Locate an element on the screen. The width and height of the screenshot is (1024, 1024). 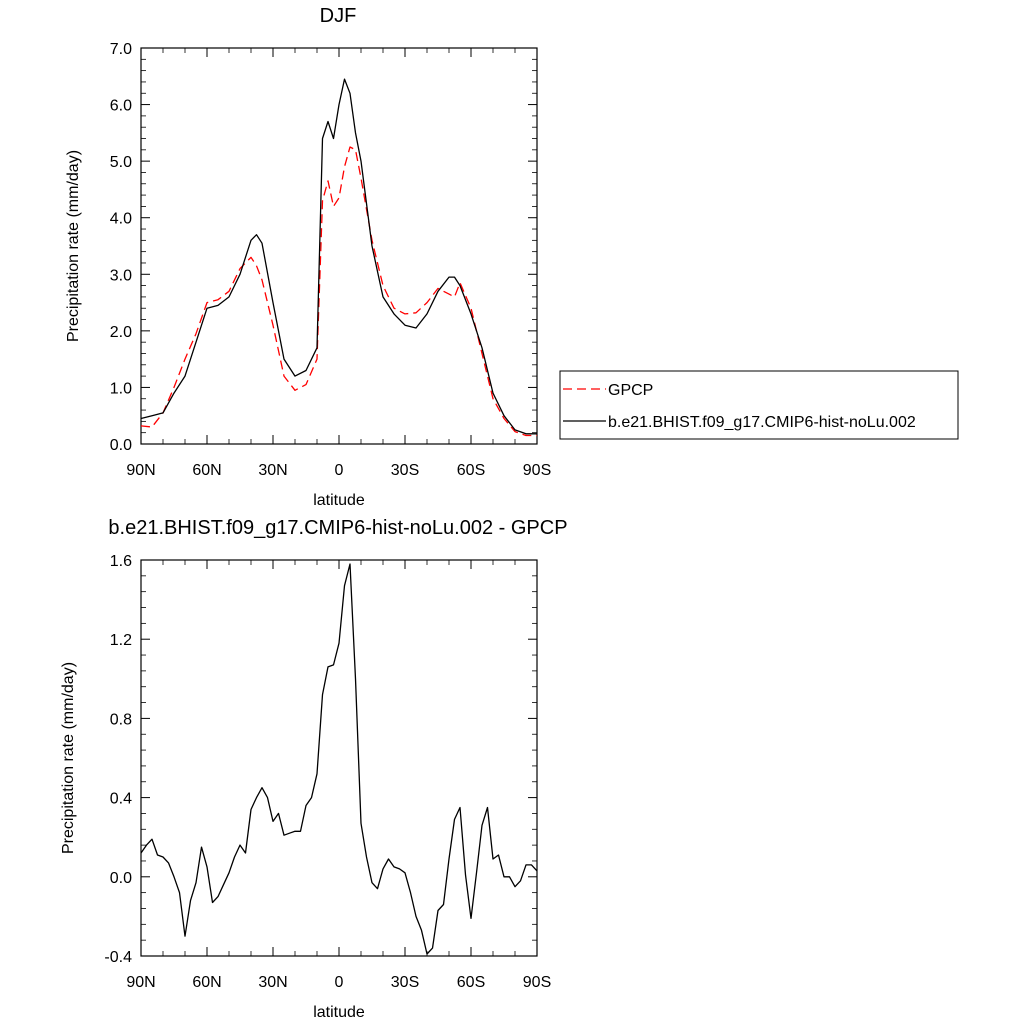
top-y-tick-labels: 0.0 1.0 2.0 3.0 4.0 5.0 6.0 7.0 is located at coordinates (121, 247).